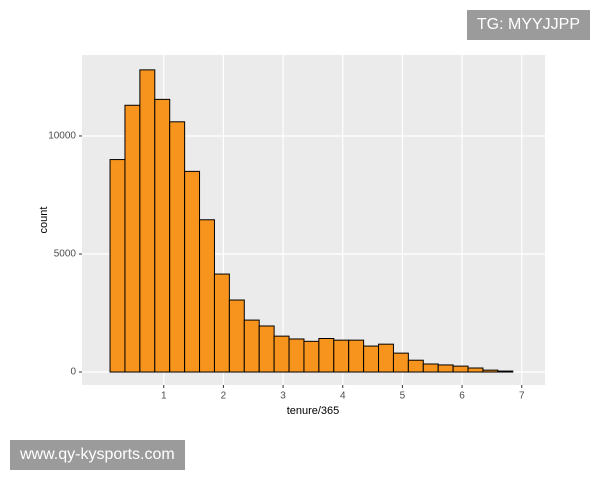  What do you see at coordinates (403, 396) in the screenshot?
I see `x-tick-label: 5` at bounding box center [403, 396].